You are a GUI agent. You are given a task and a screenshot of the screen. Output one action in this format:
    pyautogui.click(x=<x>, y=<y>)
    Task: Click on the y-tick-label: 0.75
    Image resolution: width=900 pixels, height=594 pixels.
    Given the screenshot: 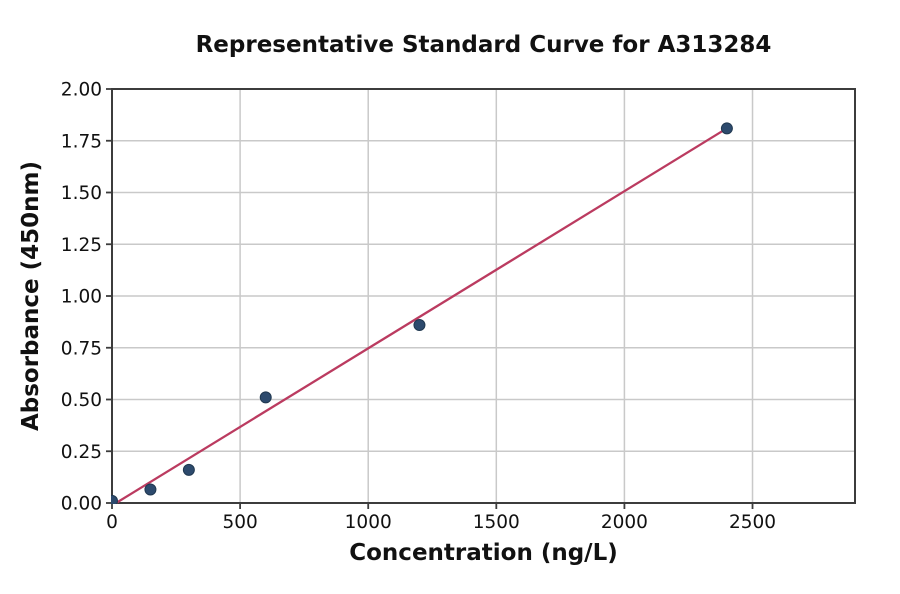 What is the action you would take?
    pyautogui.click(x=81, y=348)
    